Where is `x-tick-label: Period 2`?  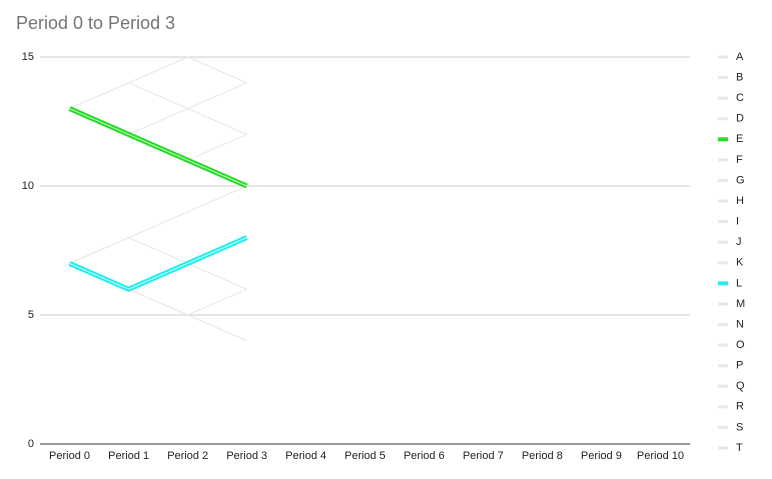
x-tick-label: Period 2 is located at coordinates (187, 456).